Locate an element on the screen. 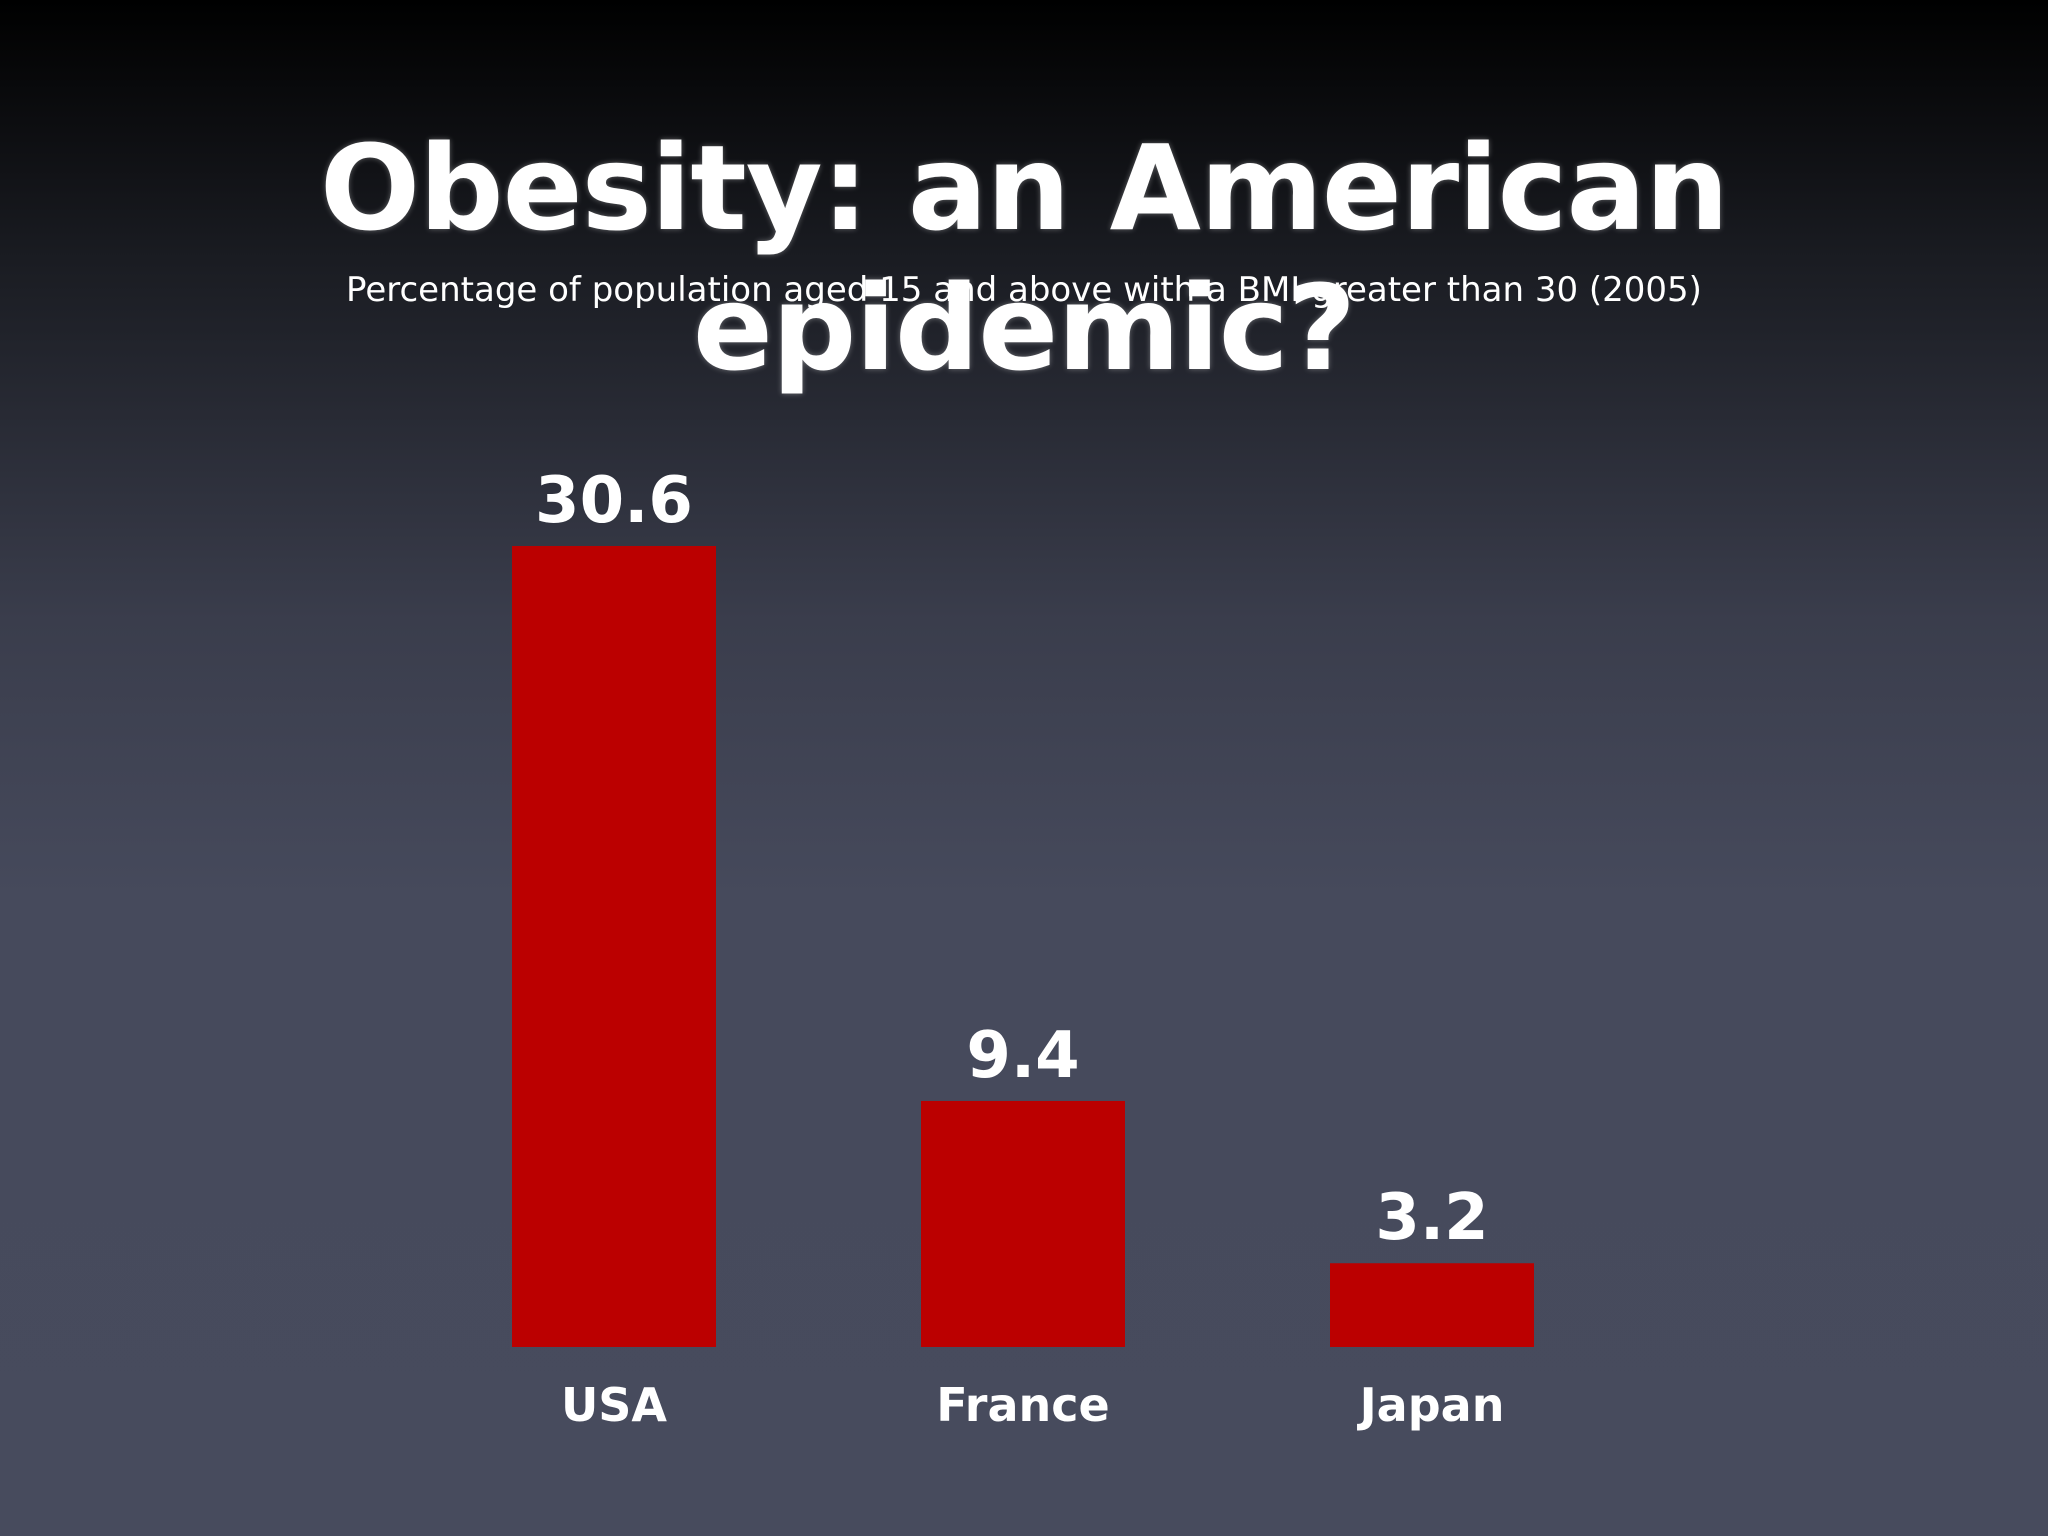 Image resolution: width=2048 pixels, height=1536 pixels. bar-france is located at coordinates (1023, 1223).